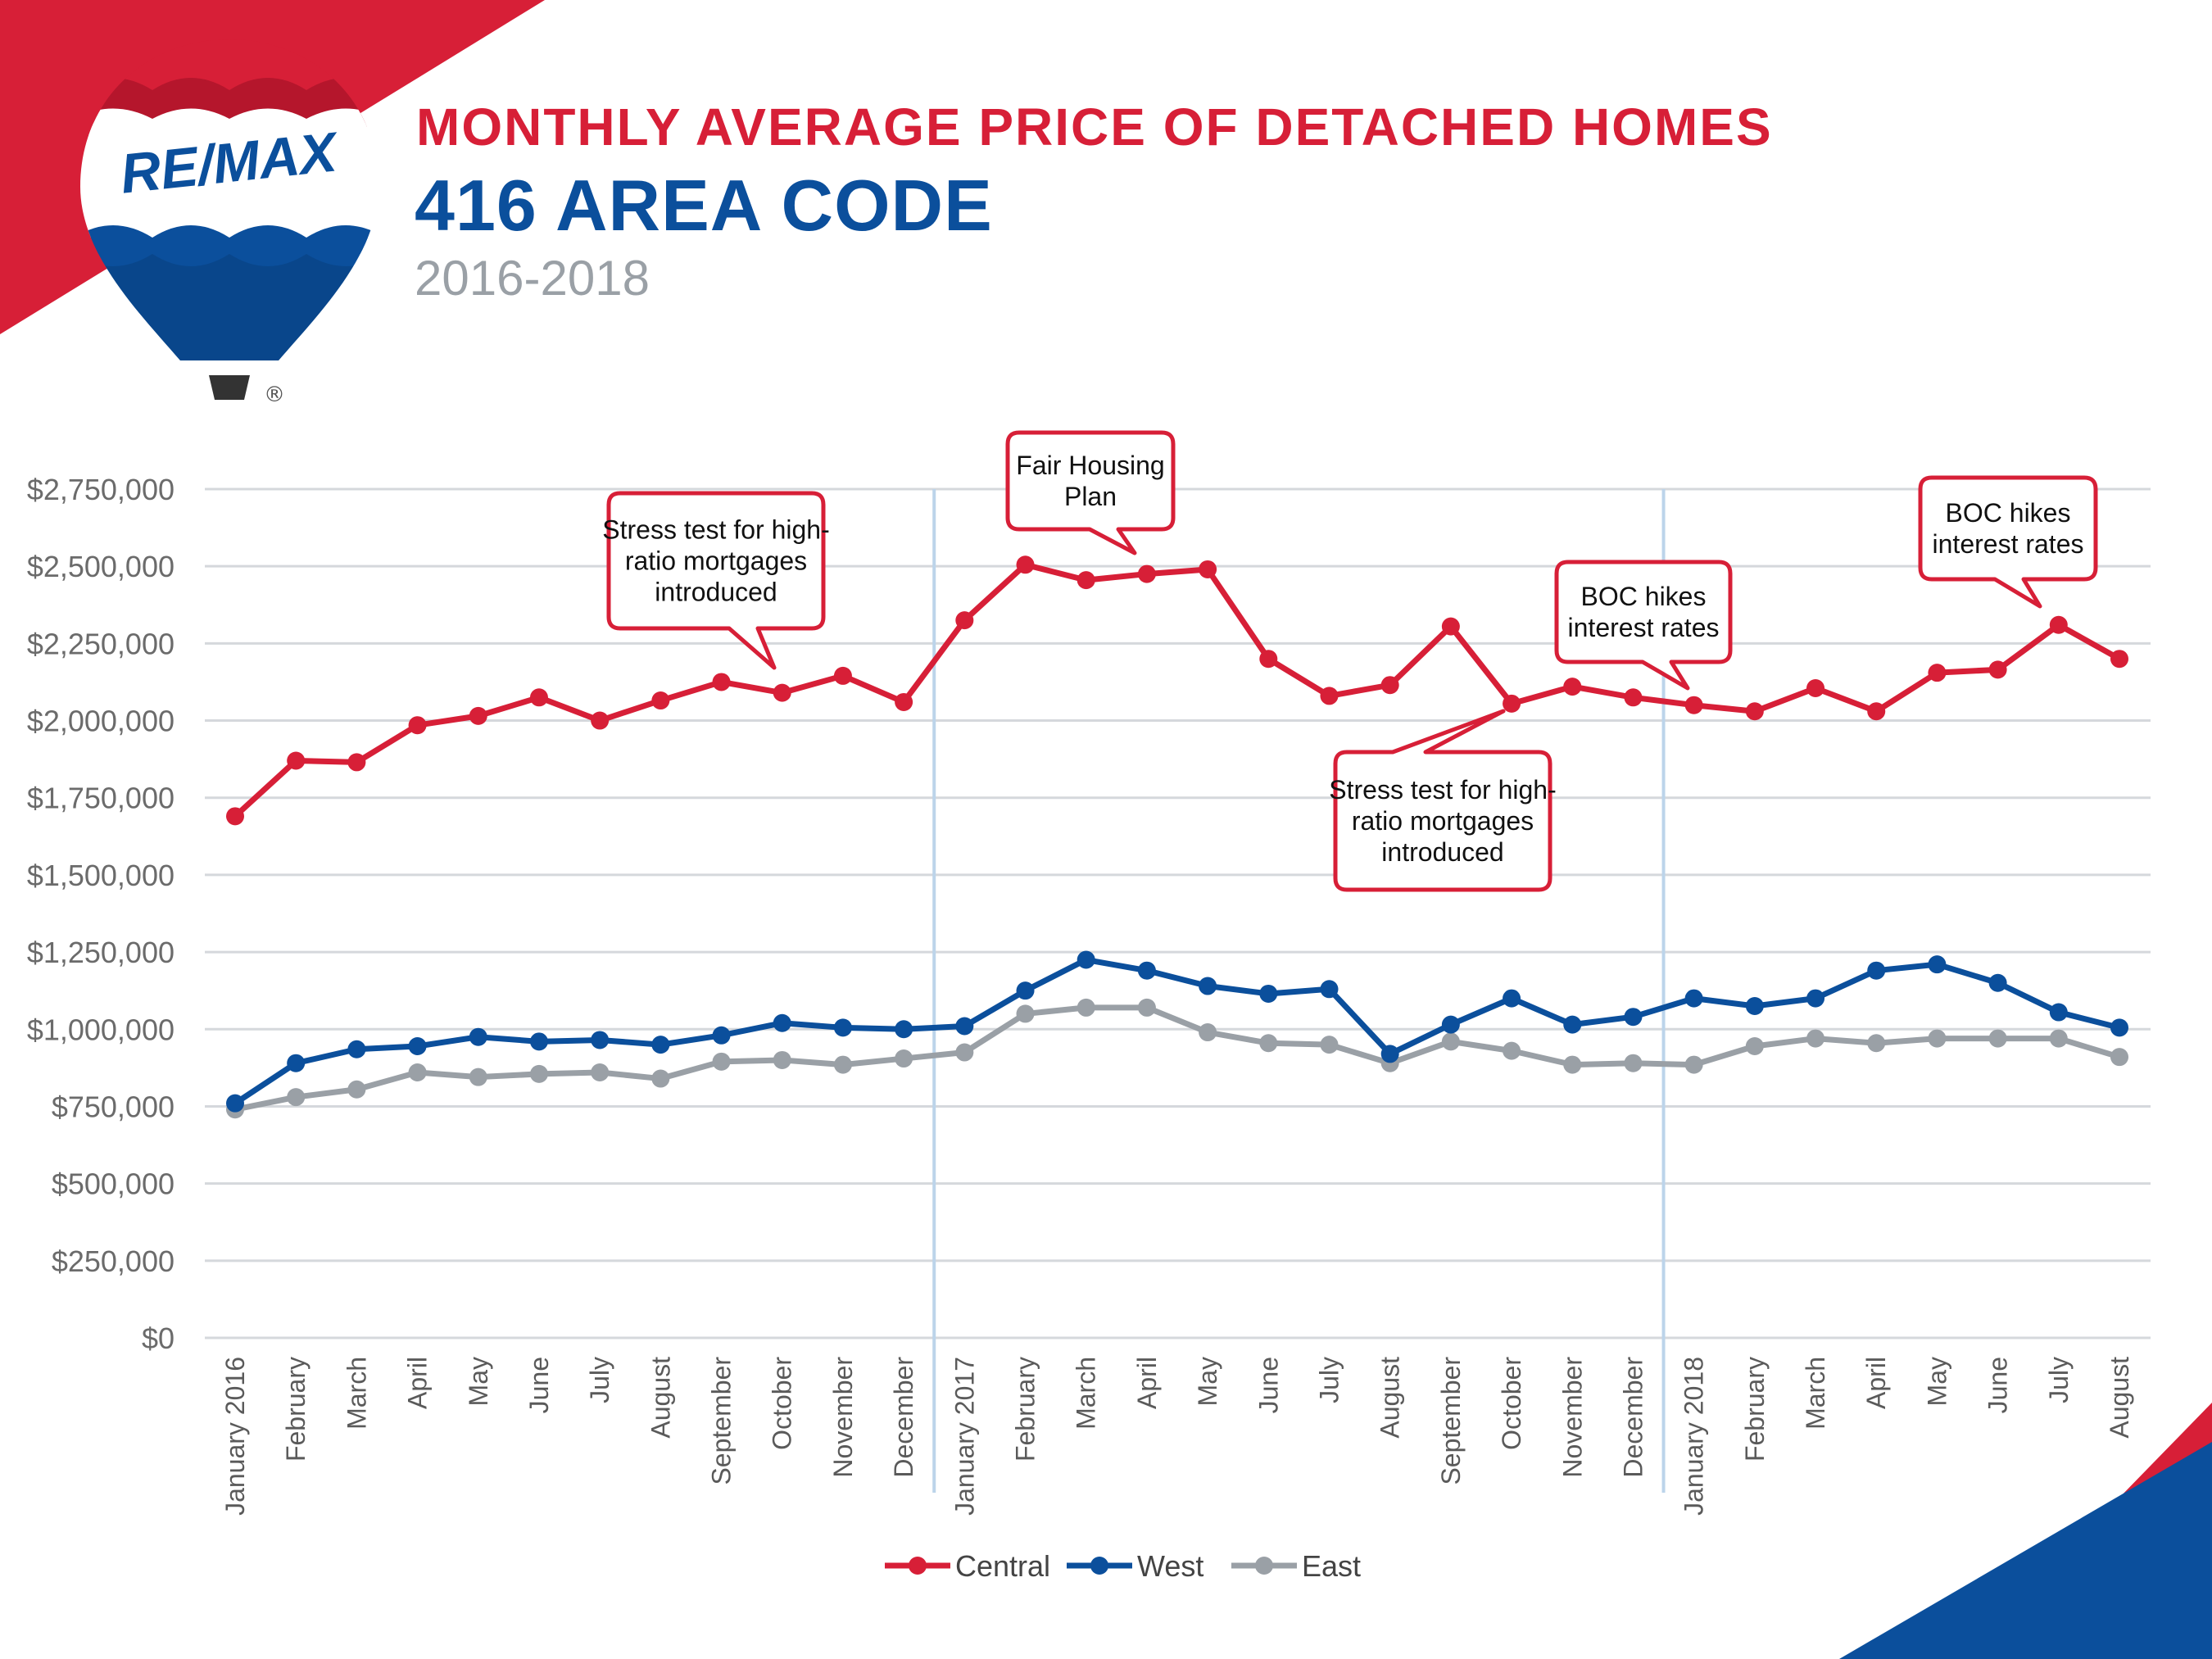 This screenshot has height=1659, width=2212. I want to click on legend-label: East, so click(1331, 1566).